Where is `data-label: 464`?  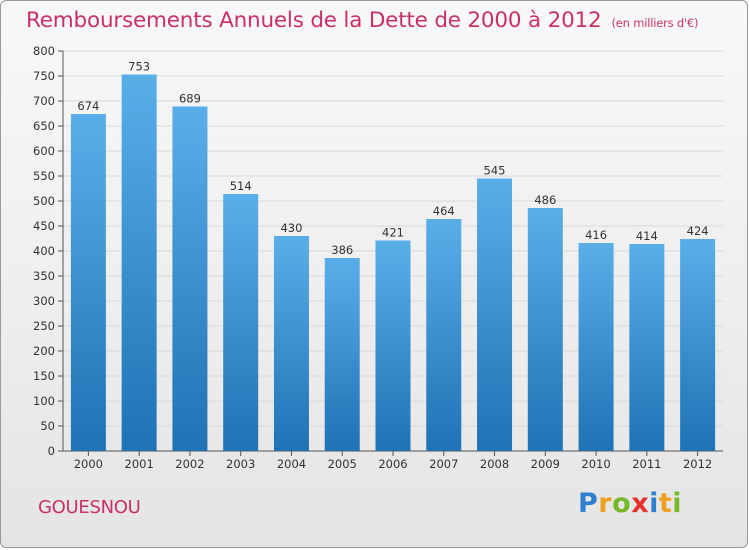
data-label: 464 is located at coordinates (444, 211).